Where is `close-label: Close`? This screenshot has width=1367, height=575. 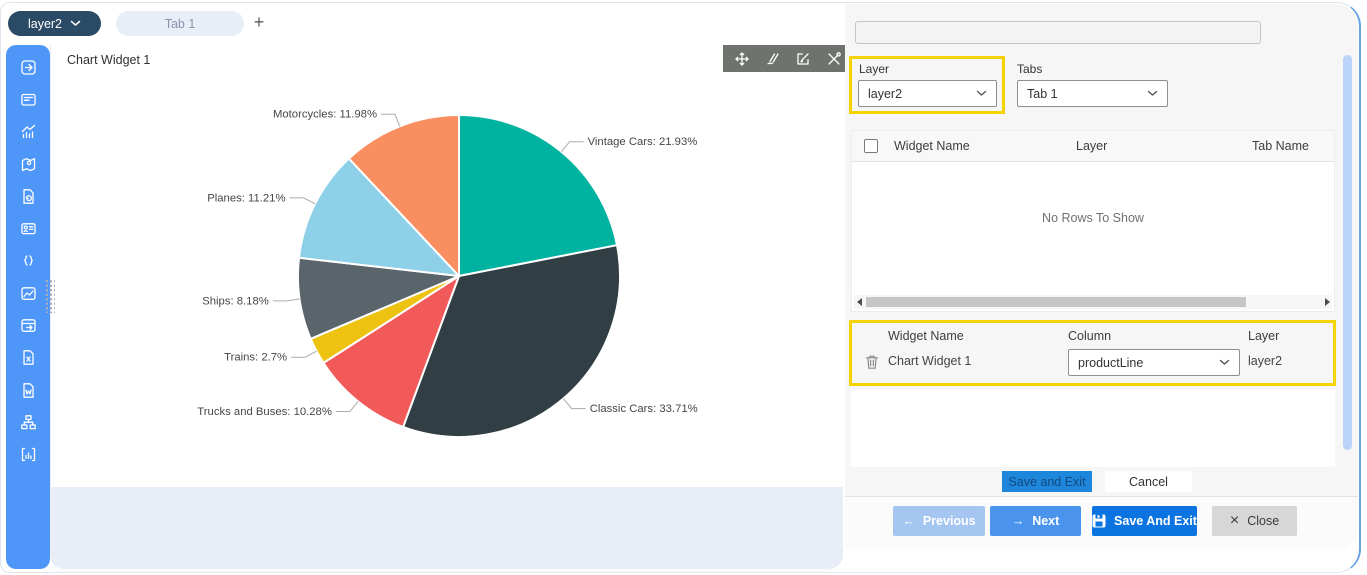
close-label: Close is located at coordinates (1263, 521).